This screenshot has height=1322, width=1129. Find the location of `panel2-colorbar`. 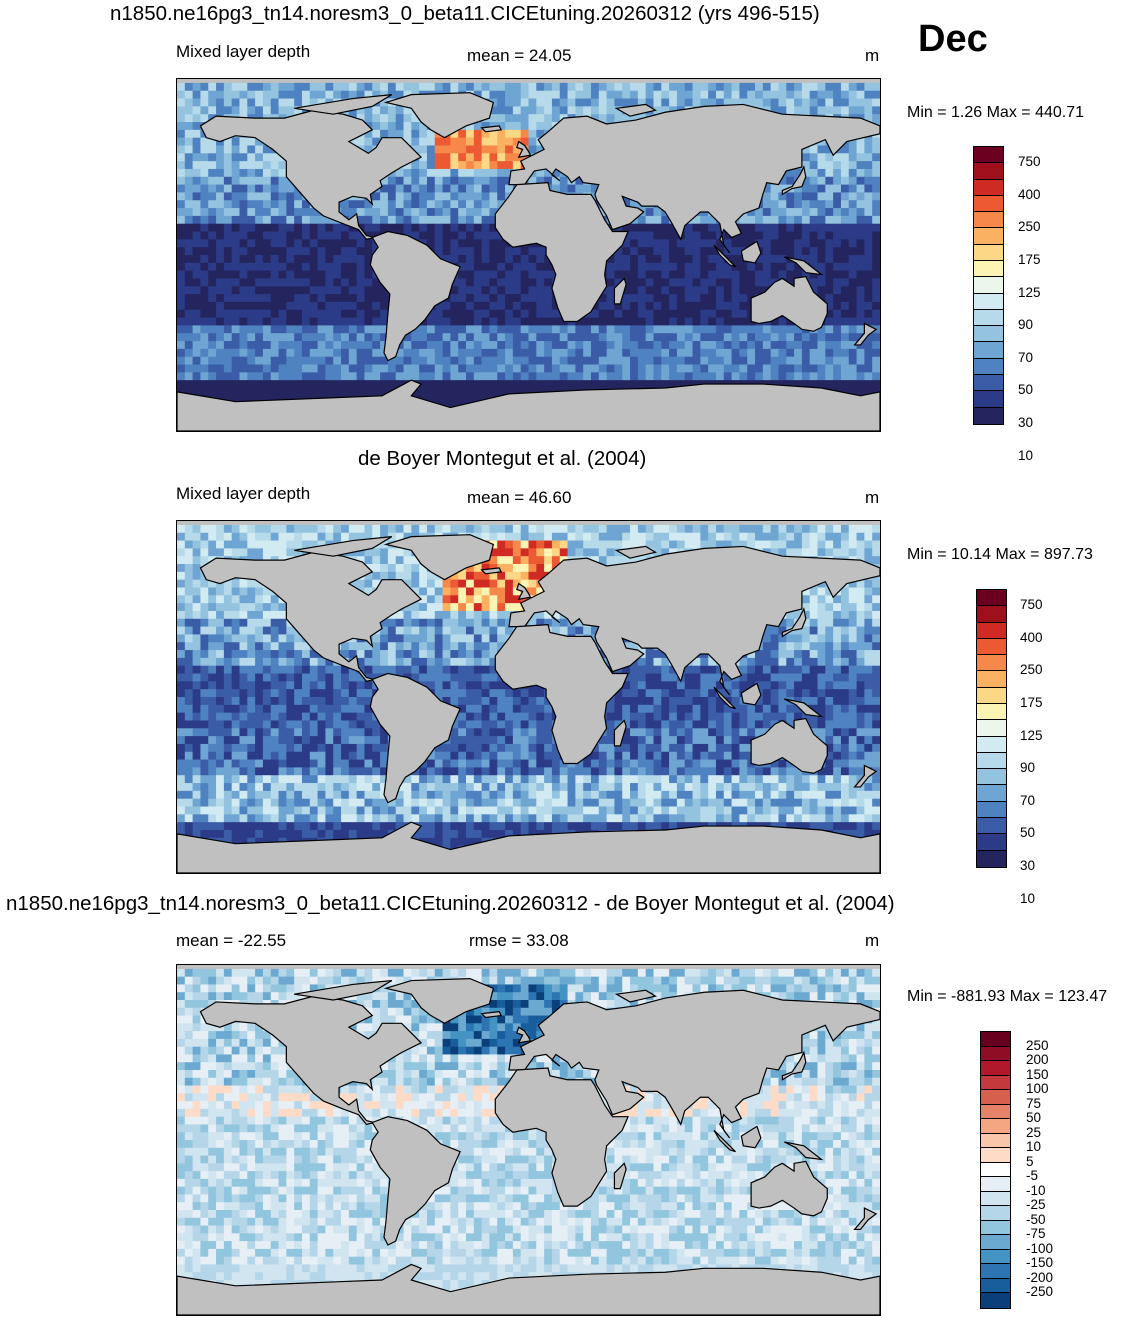

panel2-colorbar is located at coordinates (991, 728).